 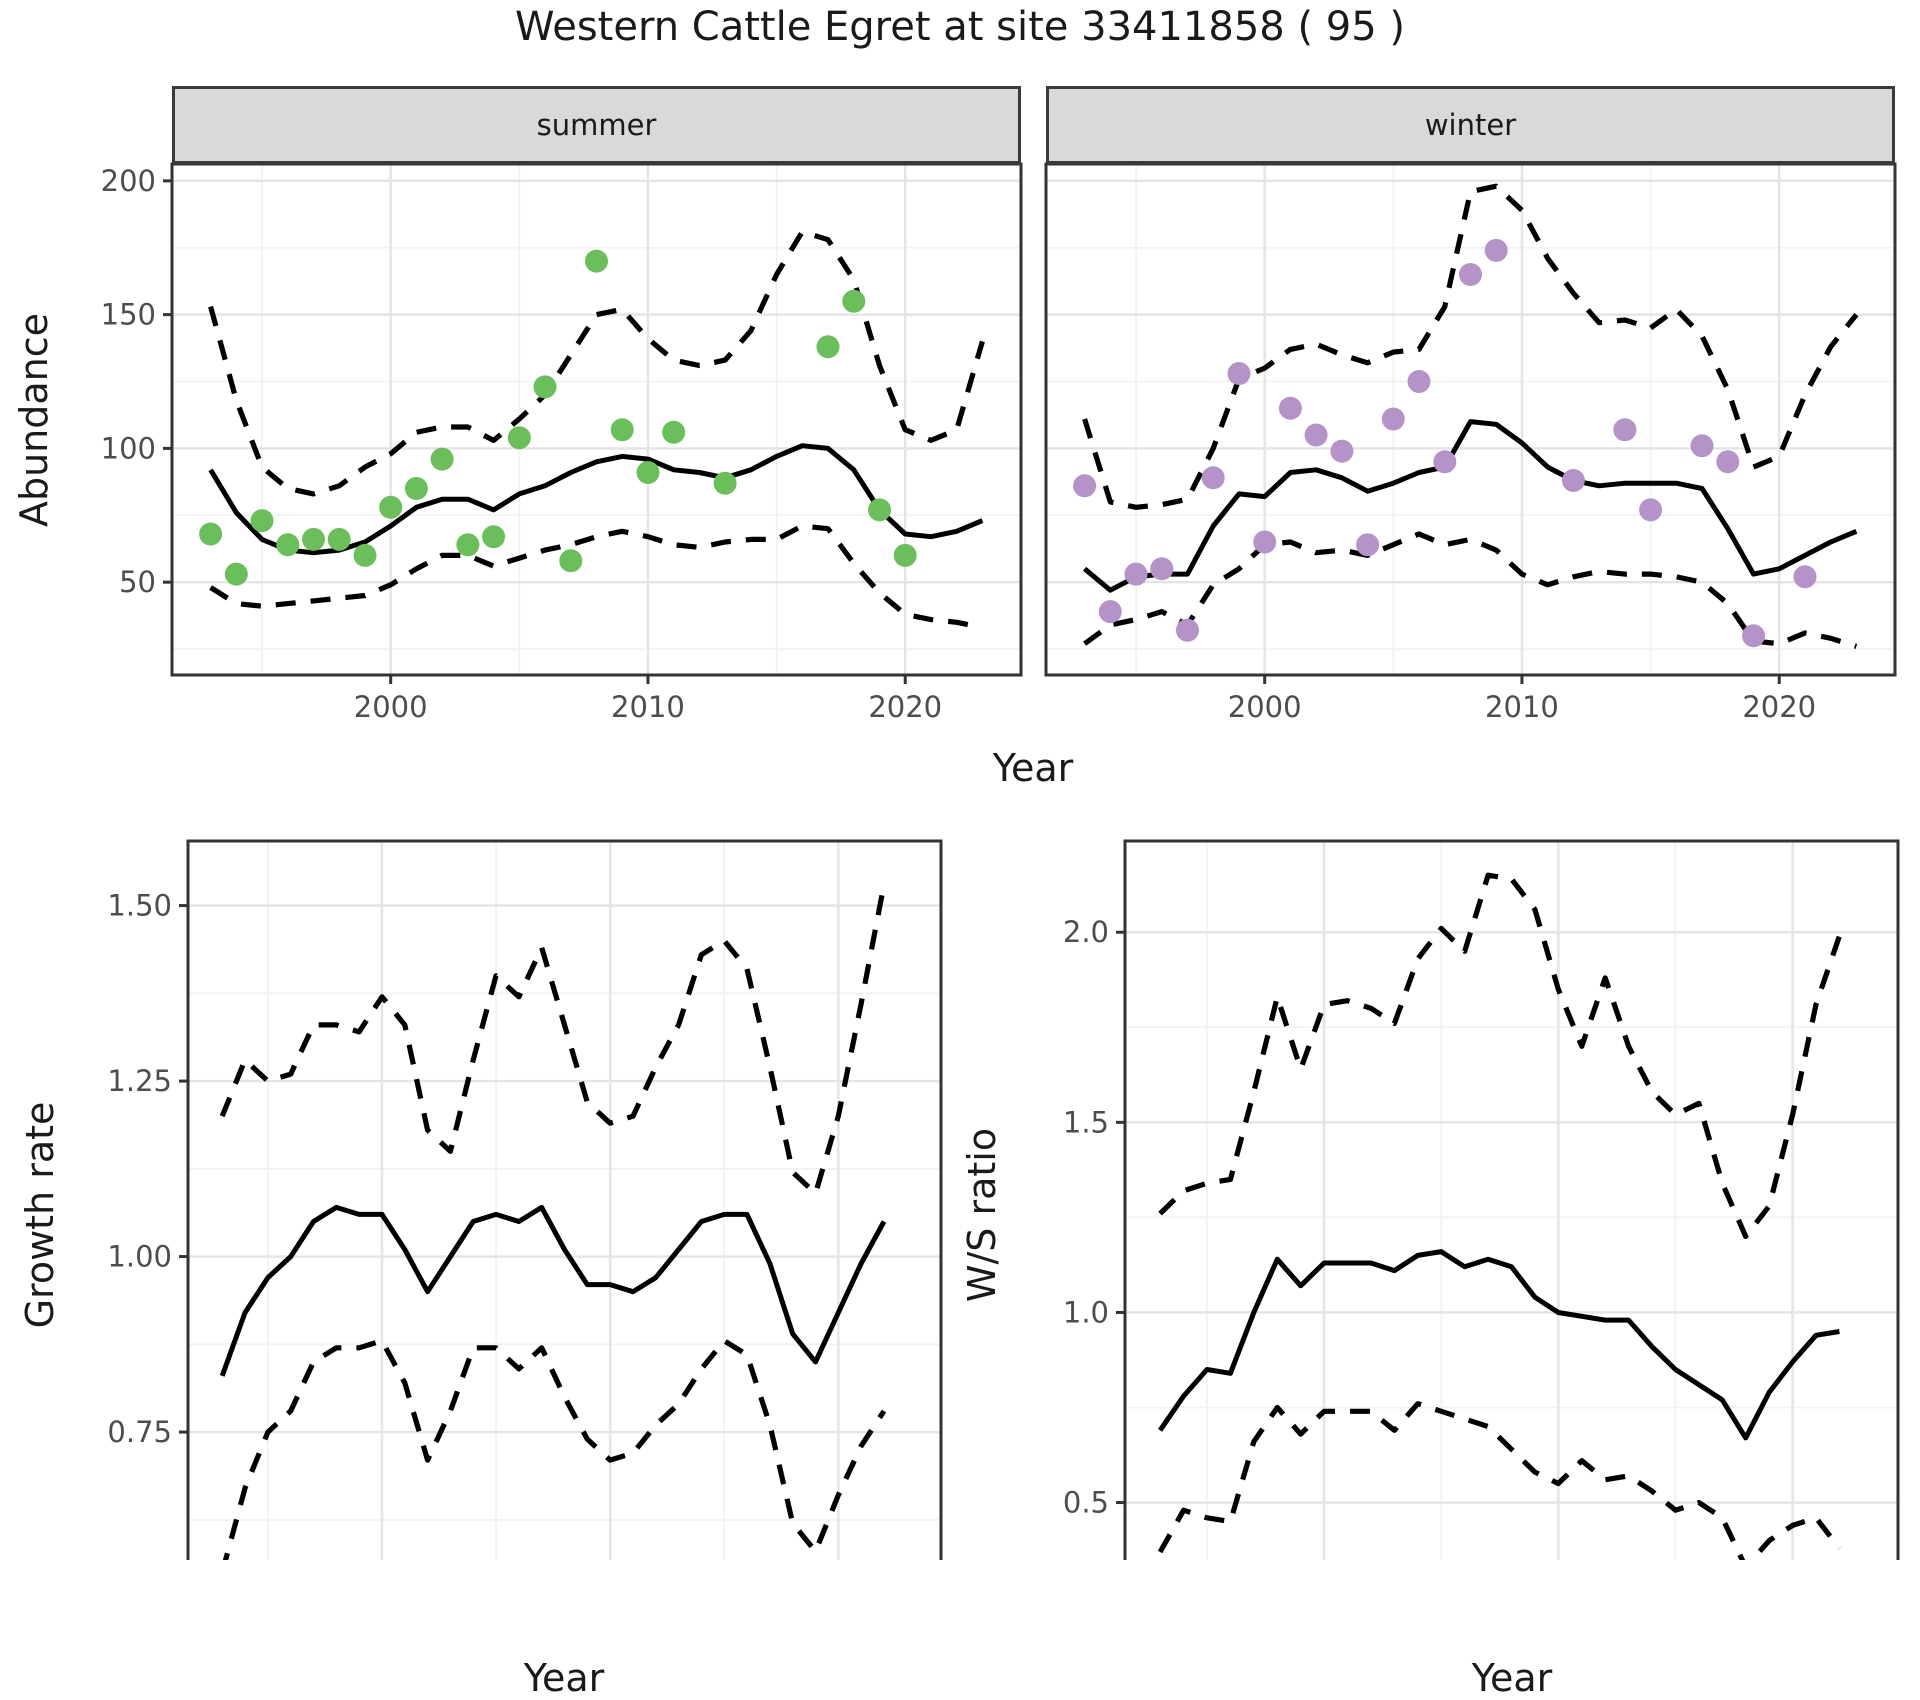 I want to click on ws-y-tick-label: 0.5, so click(x=1086, y=1503).